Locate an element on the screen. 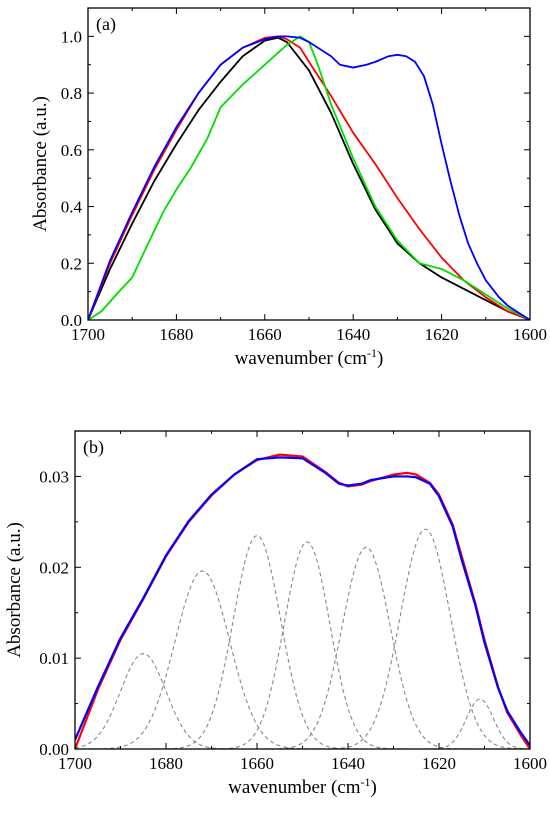 The image size is (550, 815). y-tick-label: 0.0 is located at coordinates (71, 320).